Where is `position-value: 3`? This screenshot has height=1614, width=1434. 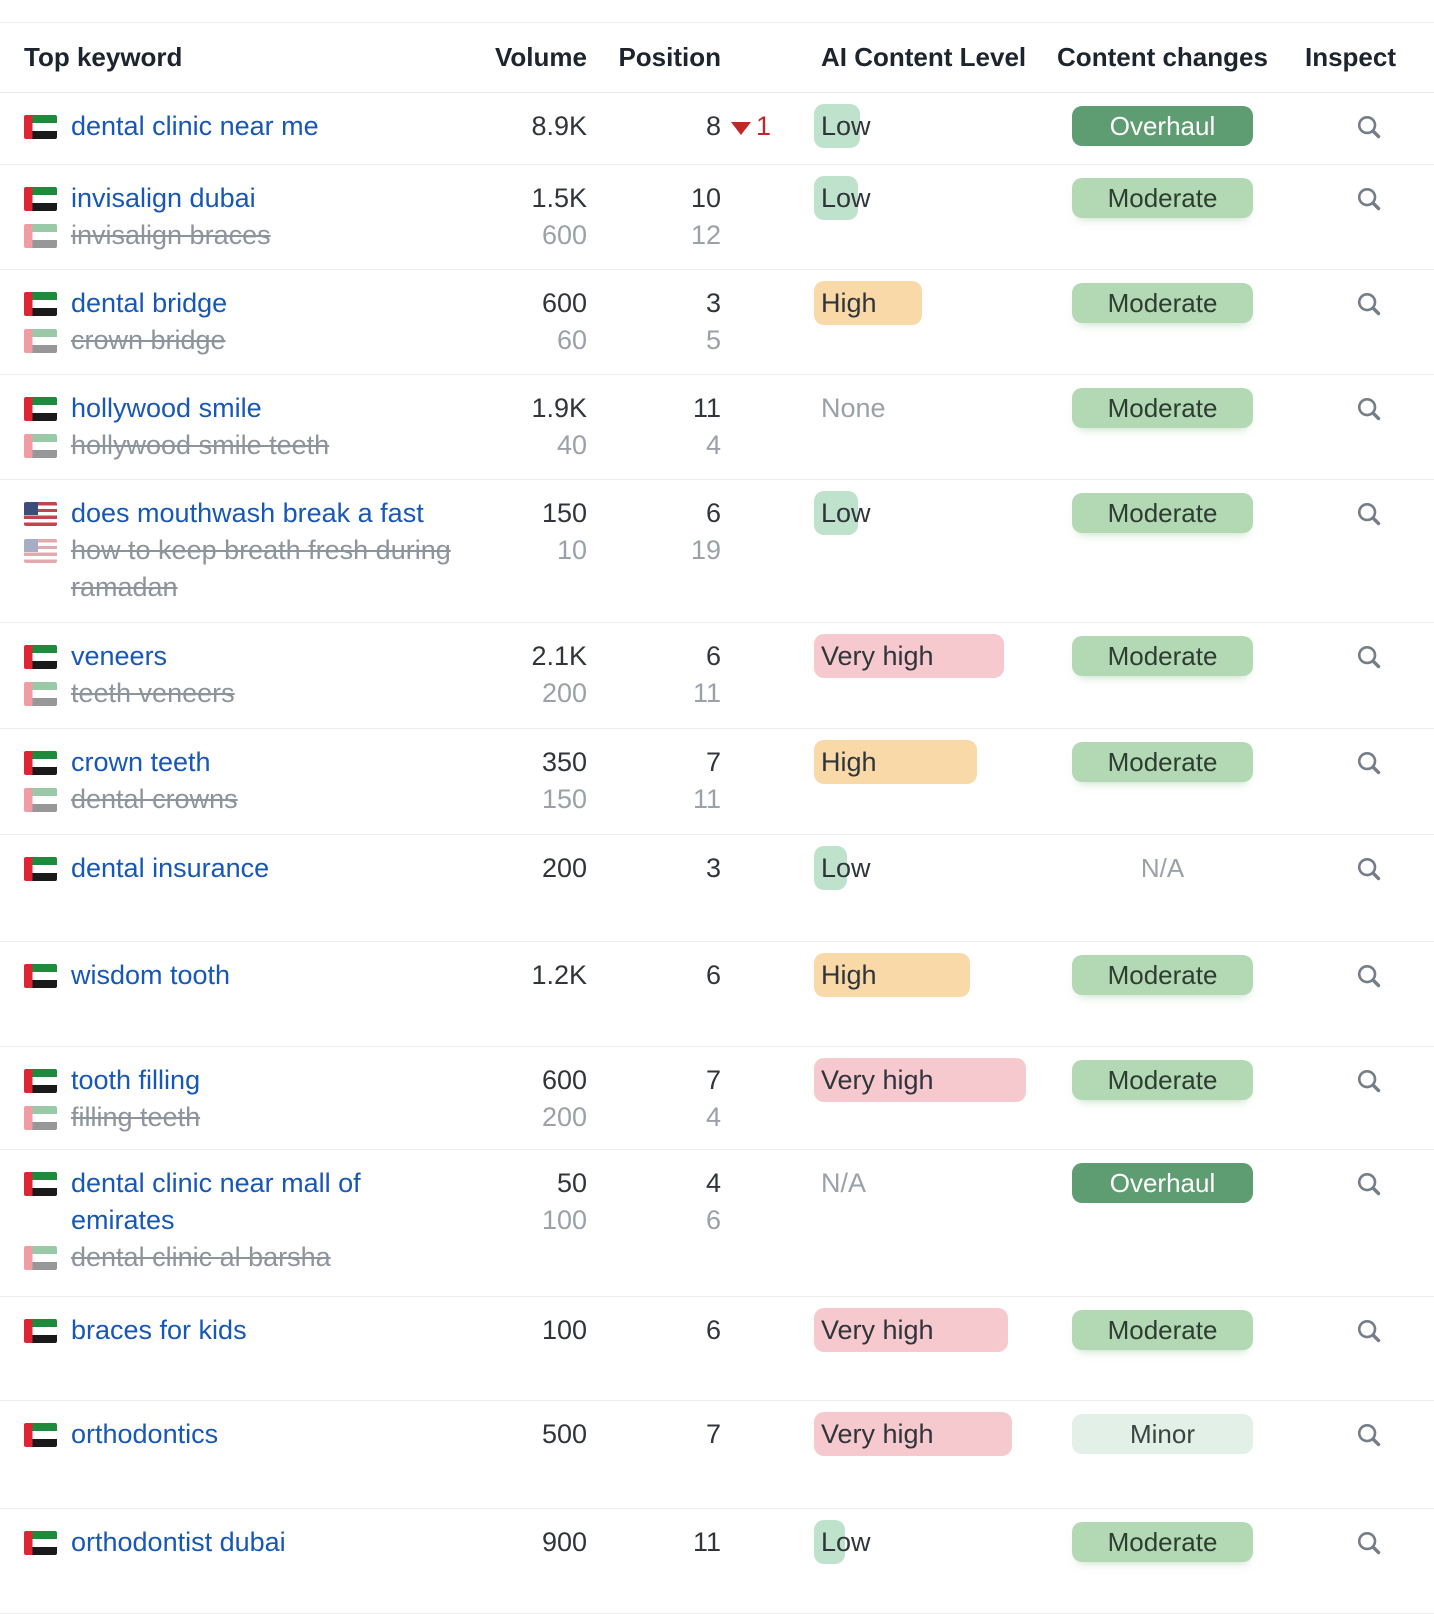
position-value: 3 is located at coordinates (713, 868).